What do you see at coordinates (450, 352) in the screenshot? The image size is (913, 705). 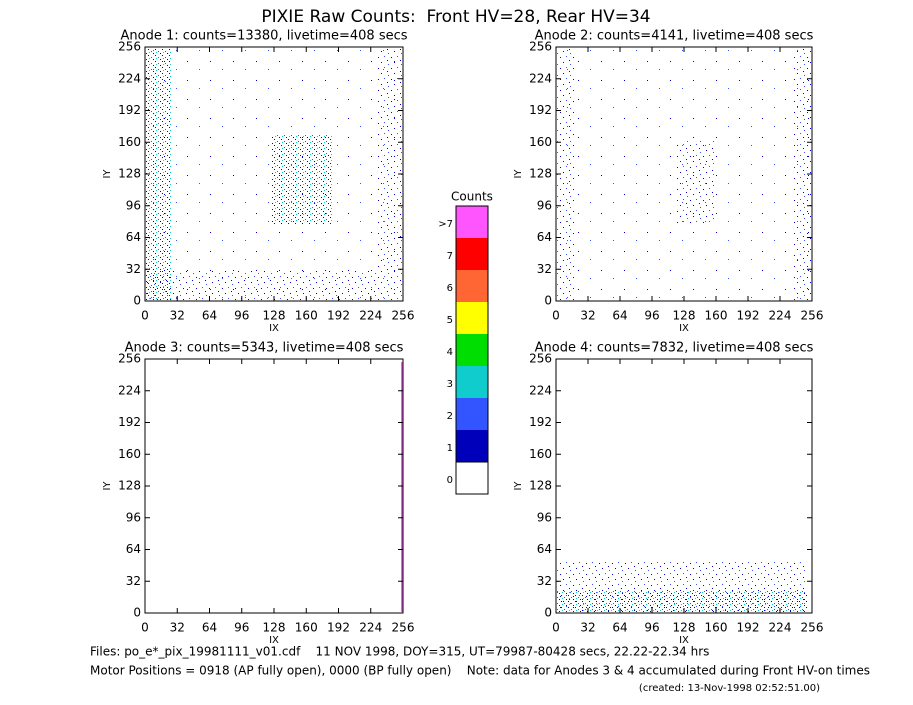 I see `colorbar-label: 4` at bounding box center [450, 352].